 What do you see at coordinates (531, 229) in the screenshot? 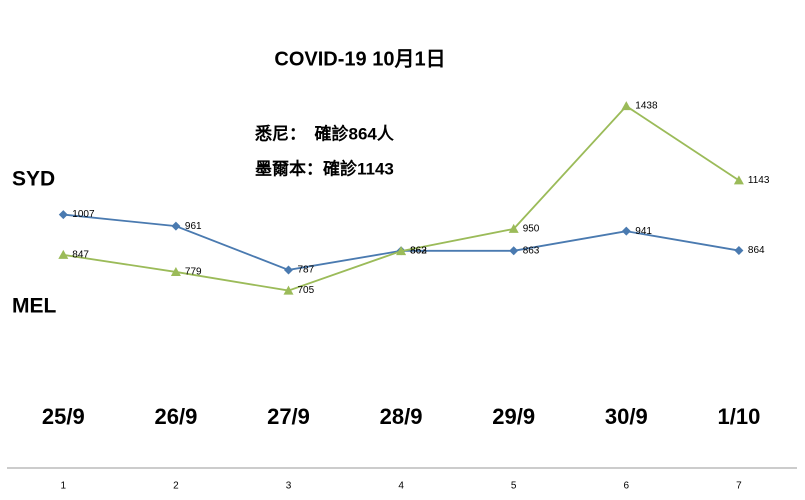
I see `data-label: 950` at bounding box center [531, 229].